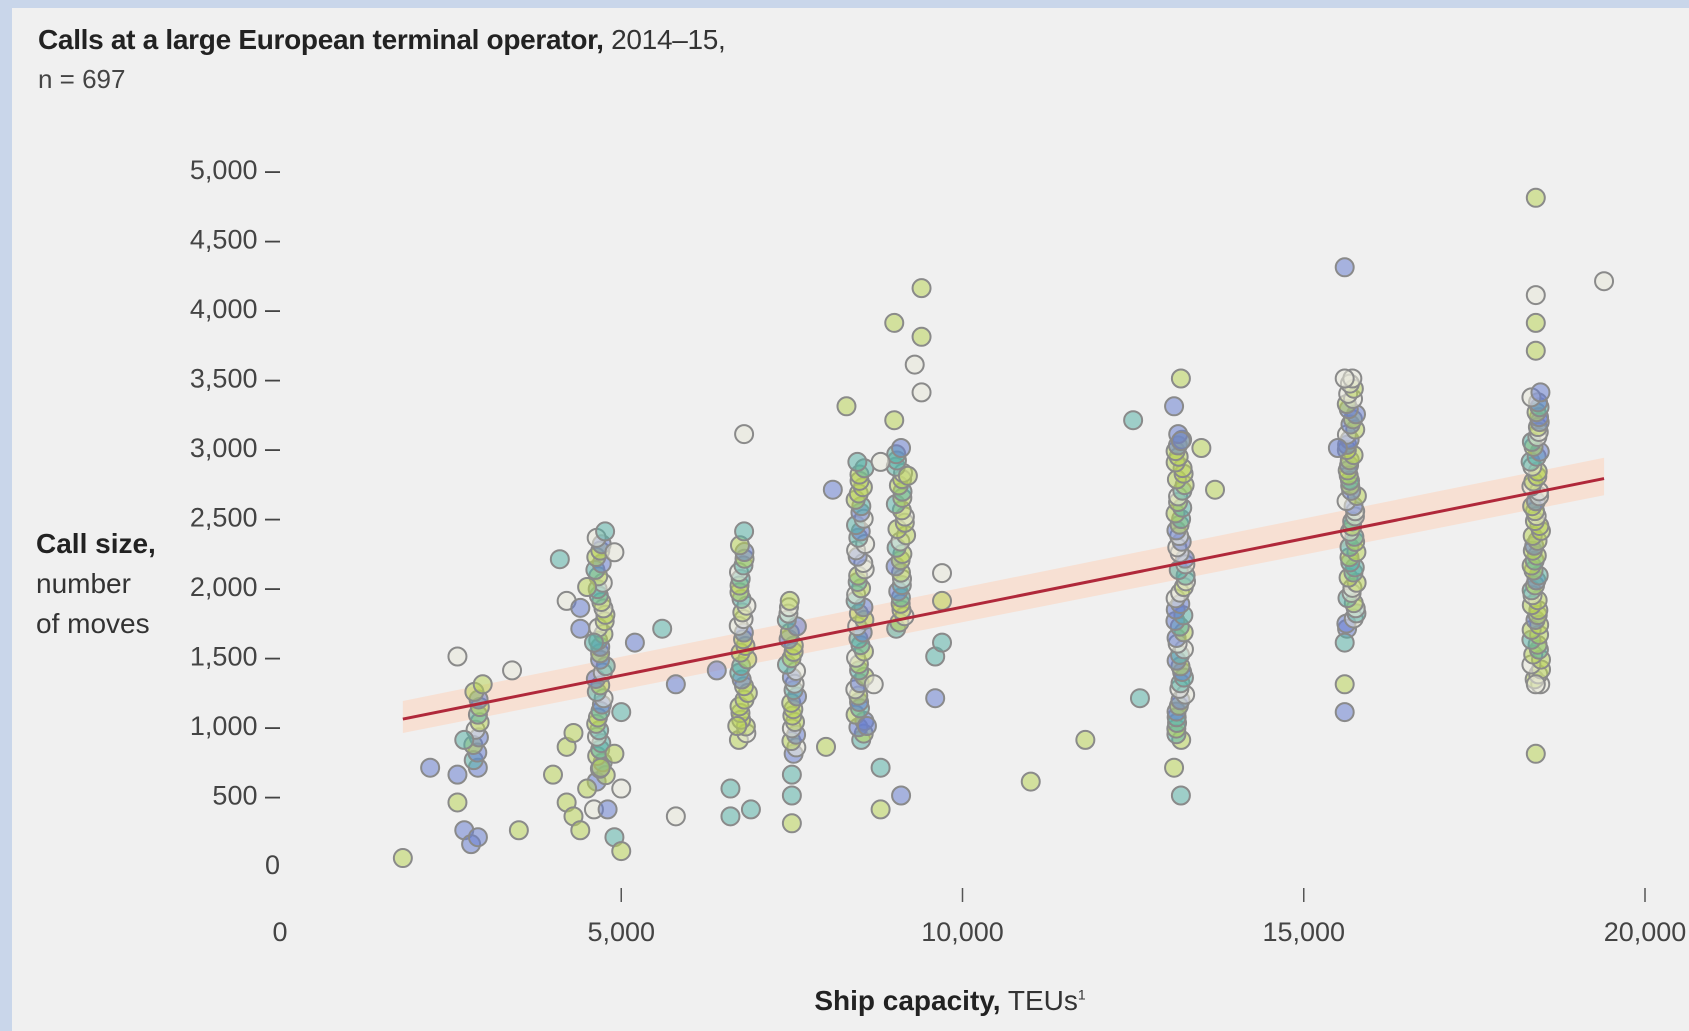 The width and height of the screenshot is (1689, 1031). What do you see at coordinates (235, 240) in the screenshot?
I see `y-tick-label: 4,500 –` at bounding box center [235, 240].